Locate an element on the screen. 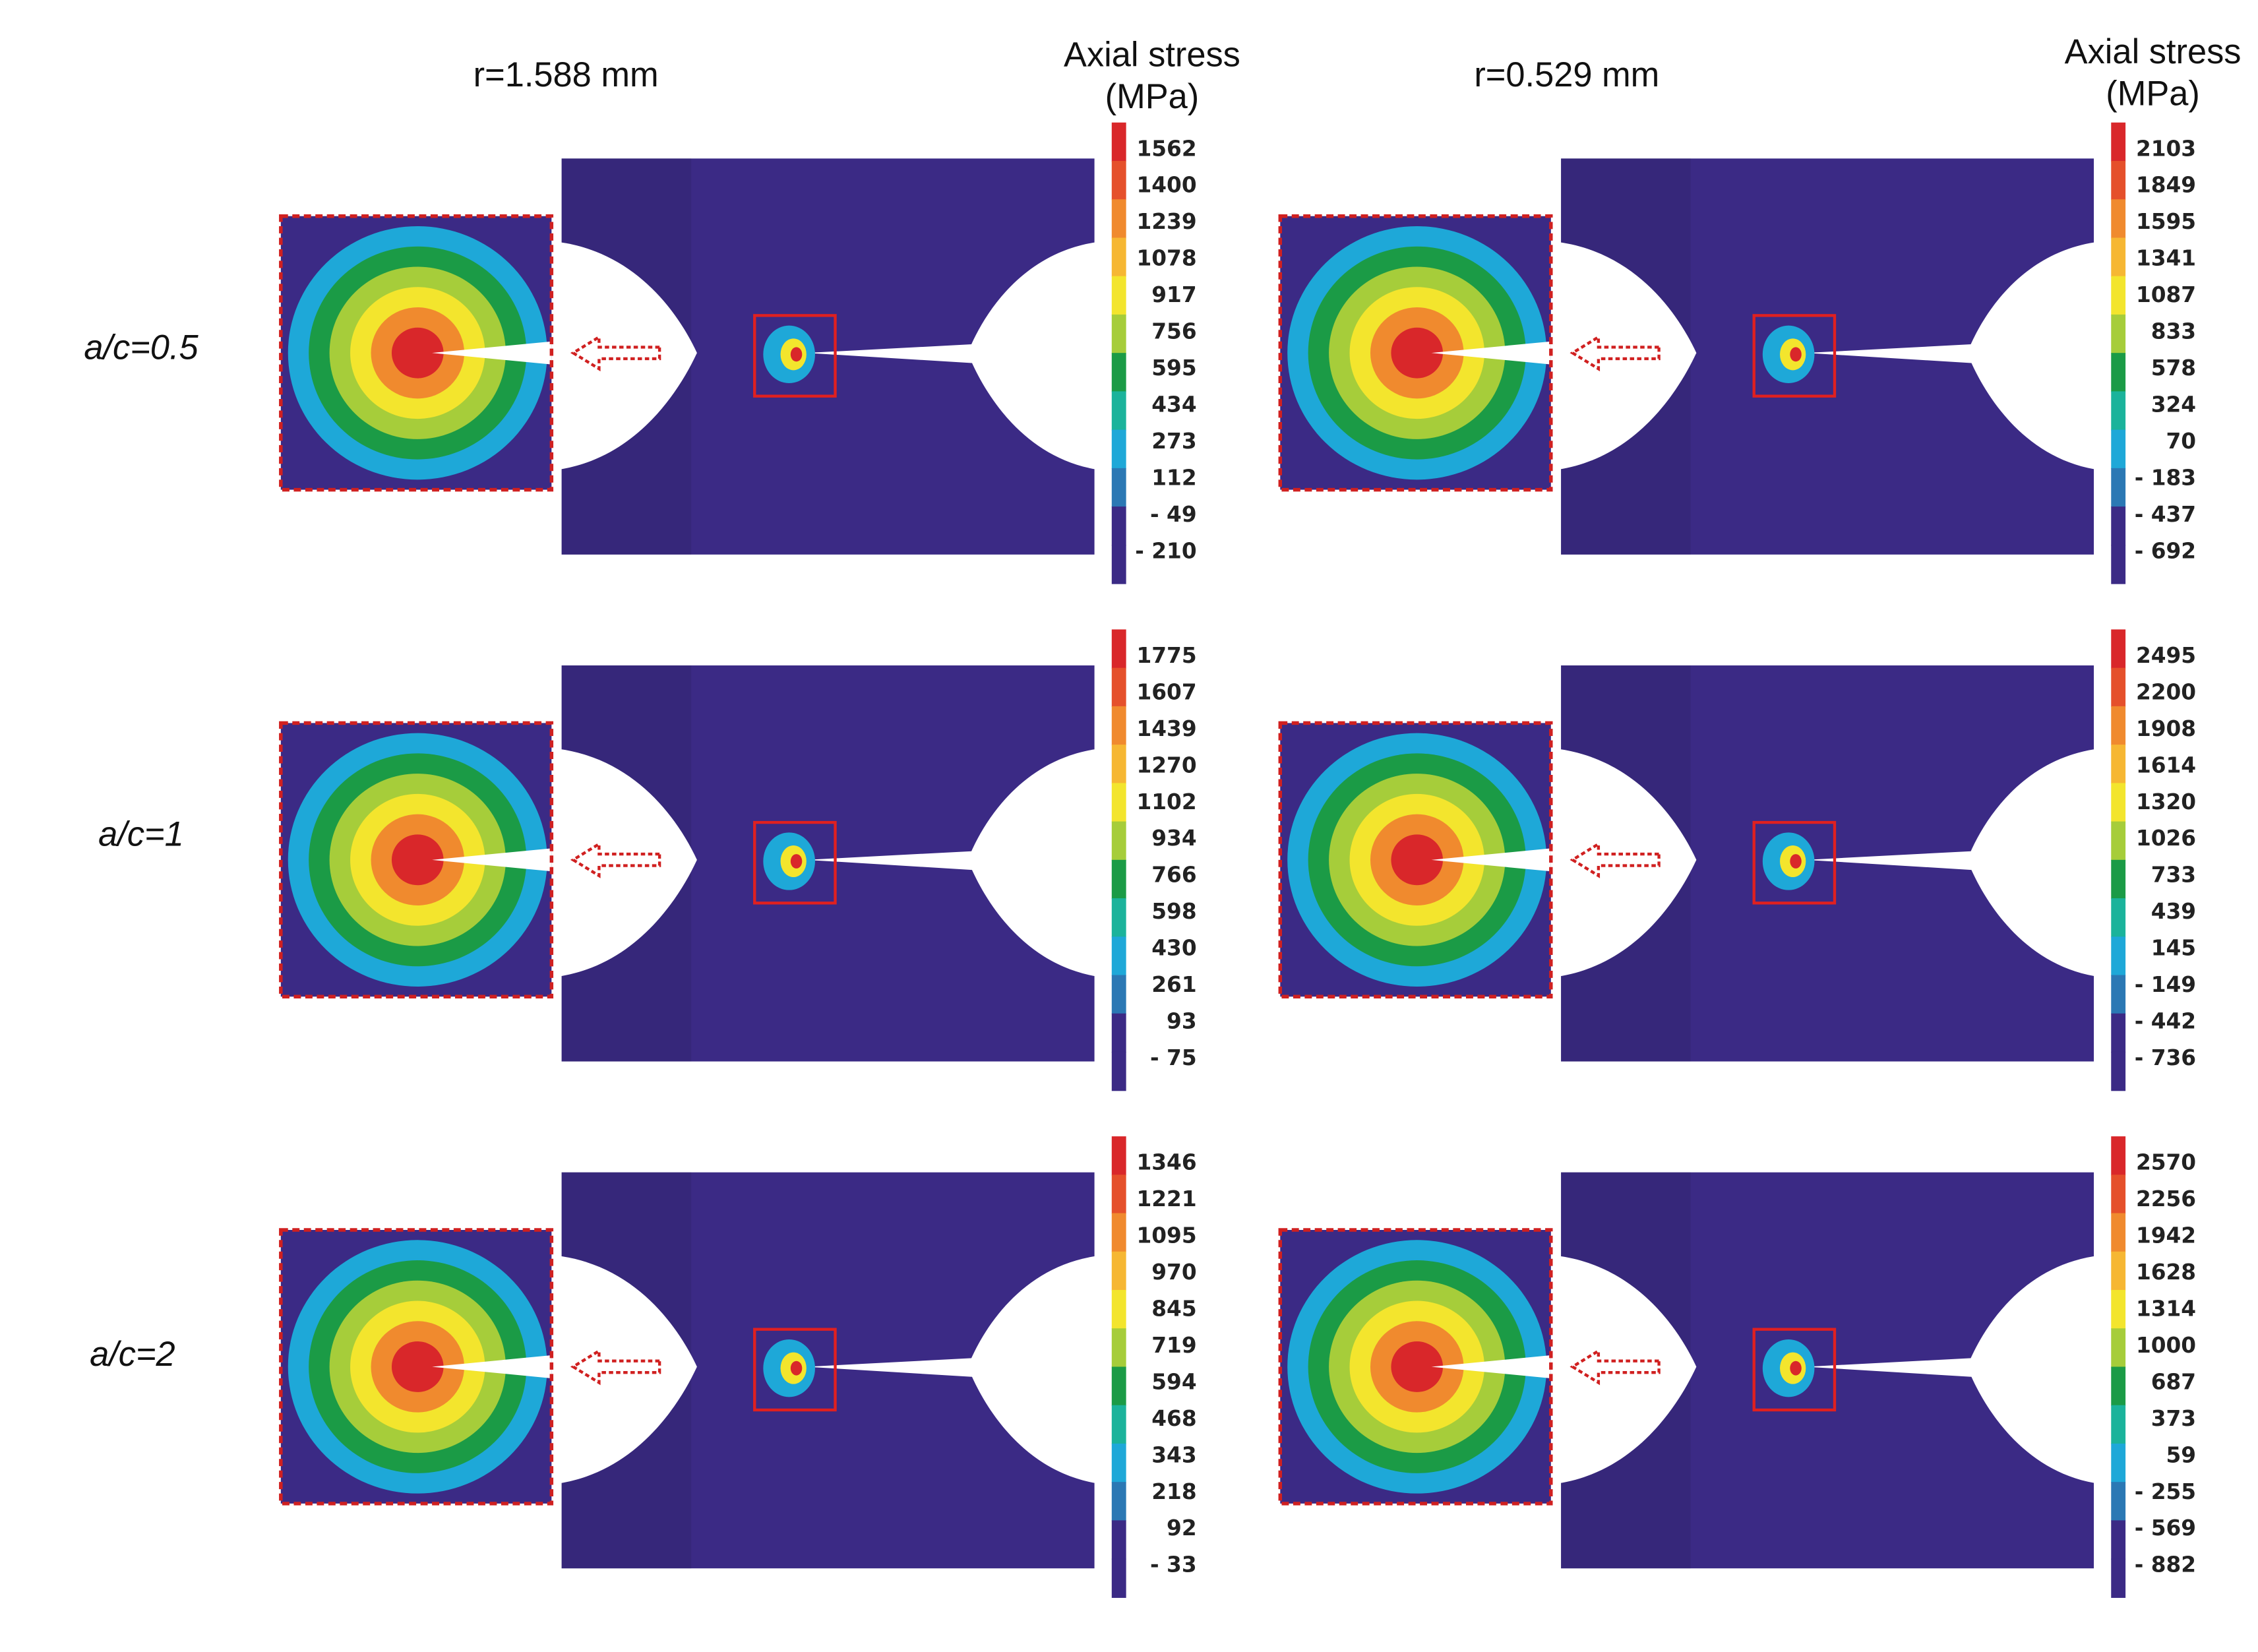  colorbar-tick-label: 578 is located at coordinates (2173, 368).